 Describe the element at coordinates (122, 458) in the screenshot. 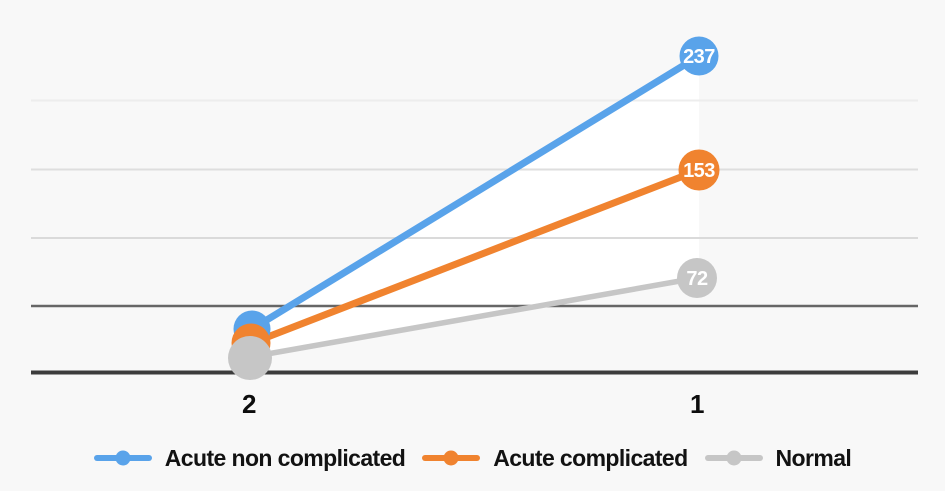

I see `legend-marker-blue-icon` at that location.